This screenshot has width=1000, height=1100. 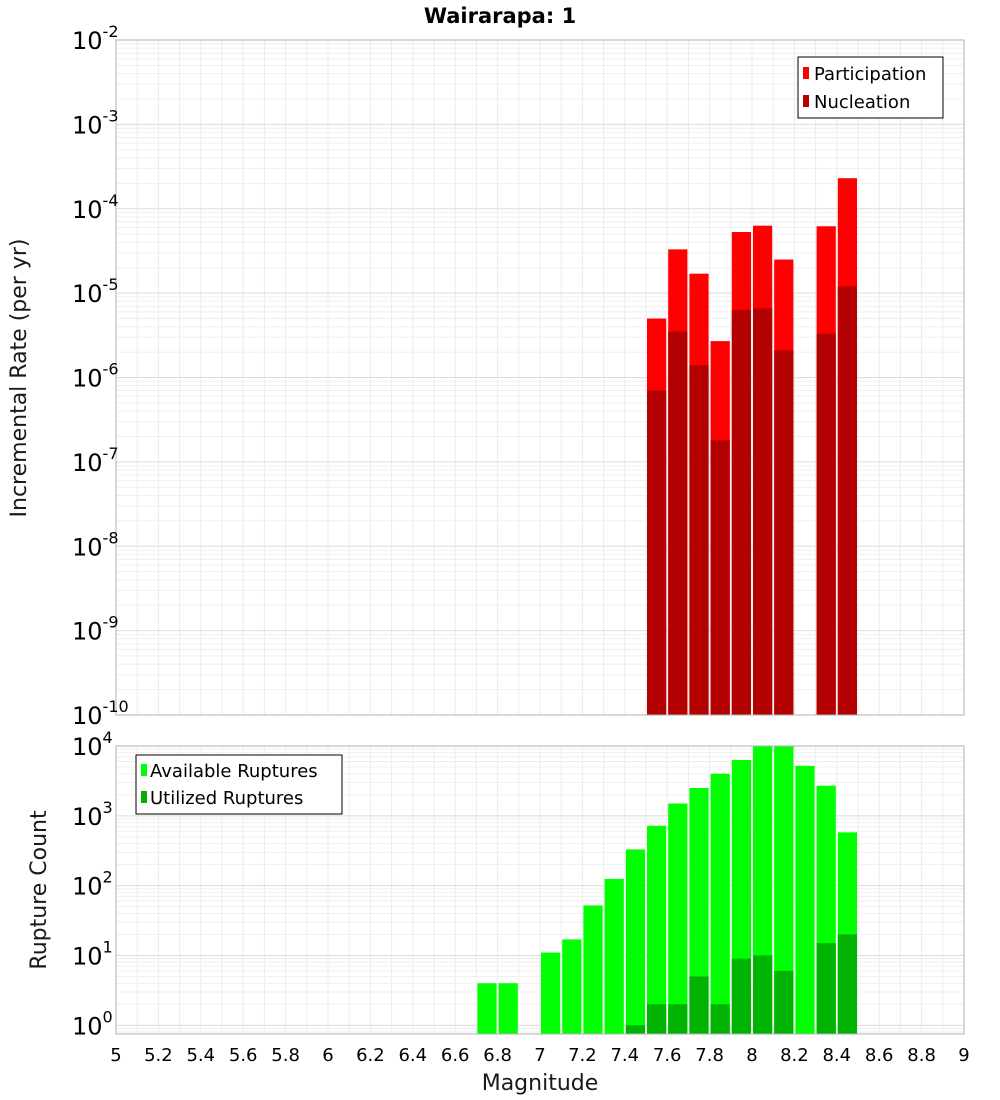 I want to click on top-y-tick-label: 10⁻⁷, so click(x=95, y=460).